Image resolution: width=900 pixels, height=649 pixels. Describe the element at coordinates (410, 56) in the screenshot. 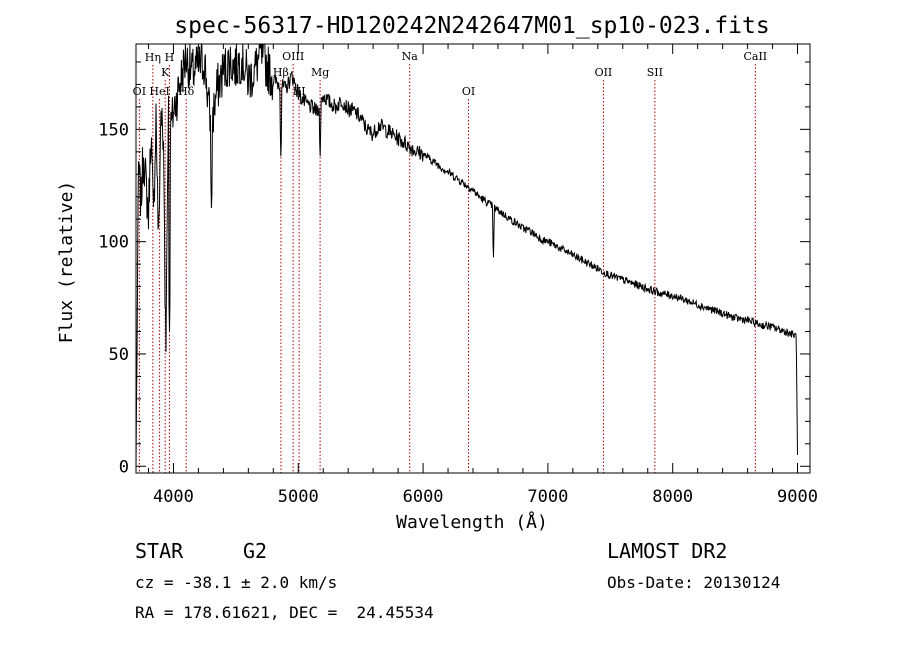

I see `line-label-10: Na` at that location.